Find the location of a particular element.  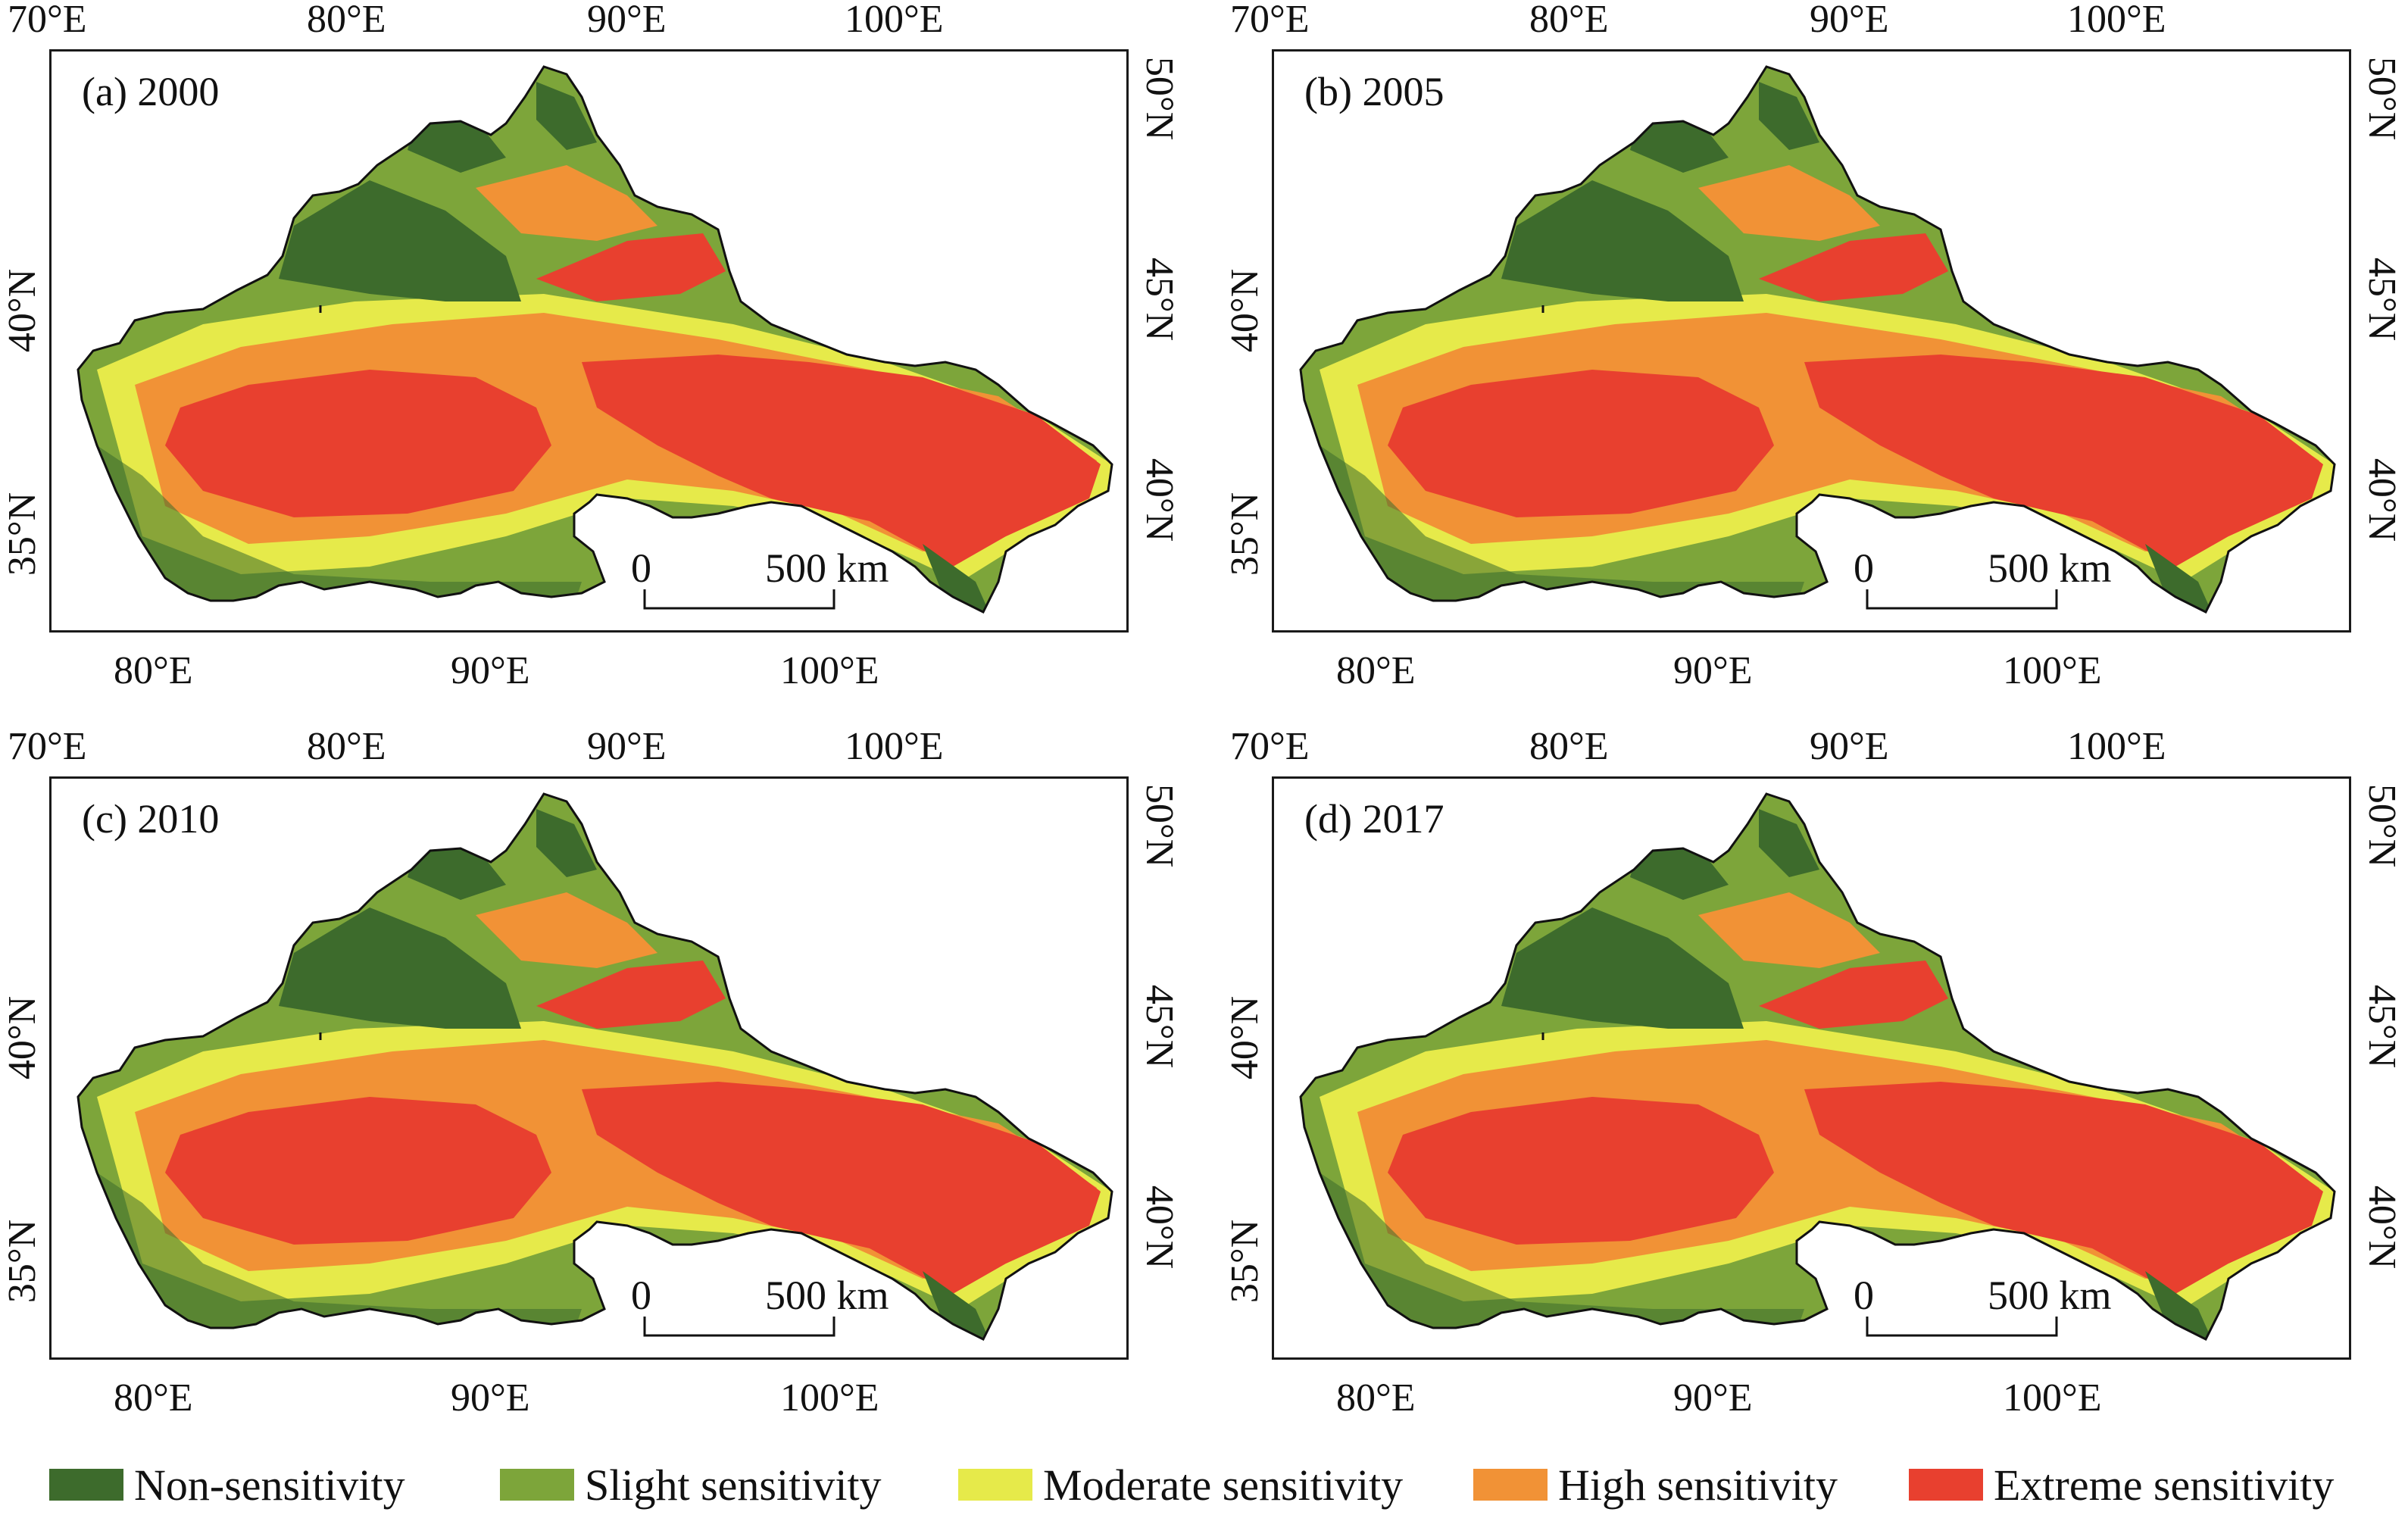

panel-label: (c) 2010 is located at coordinates (151, 819).